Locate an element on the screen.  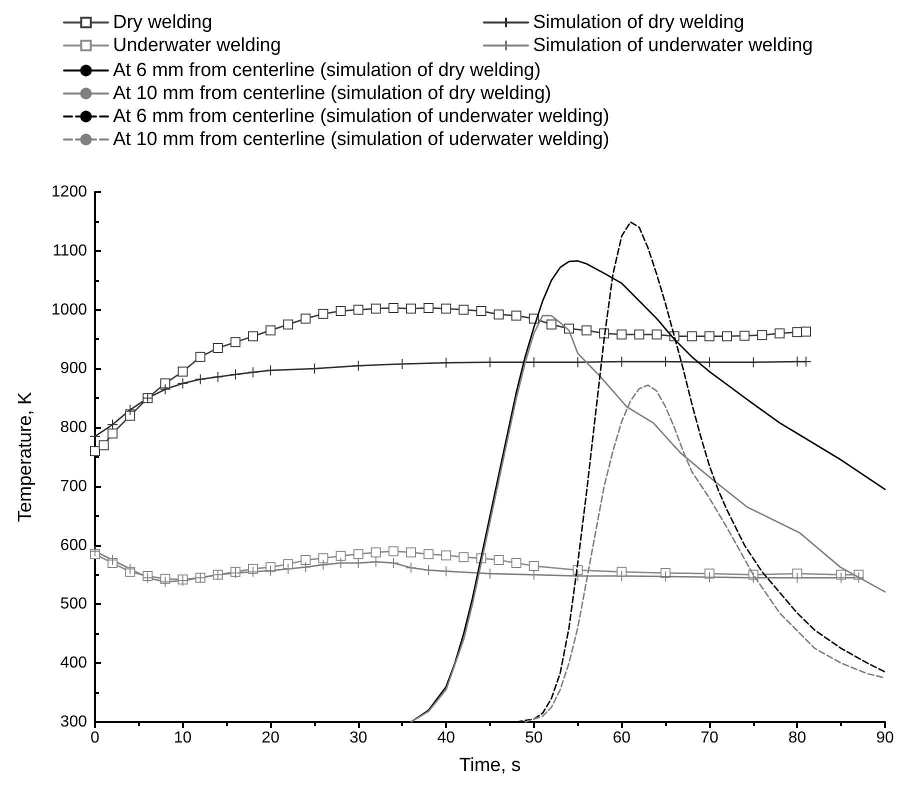
y-tick-label: 1100 is located at coordinates (70, 251).